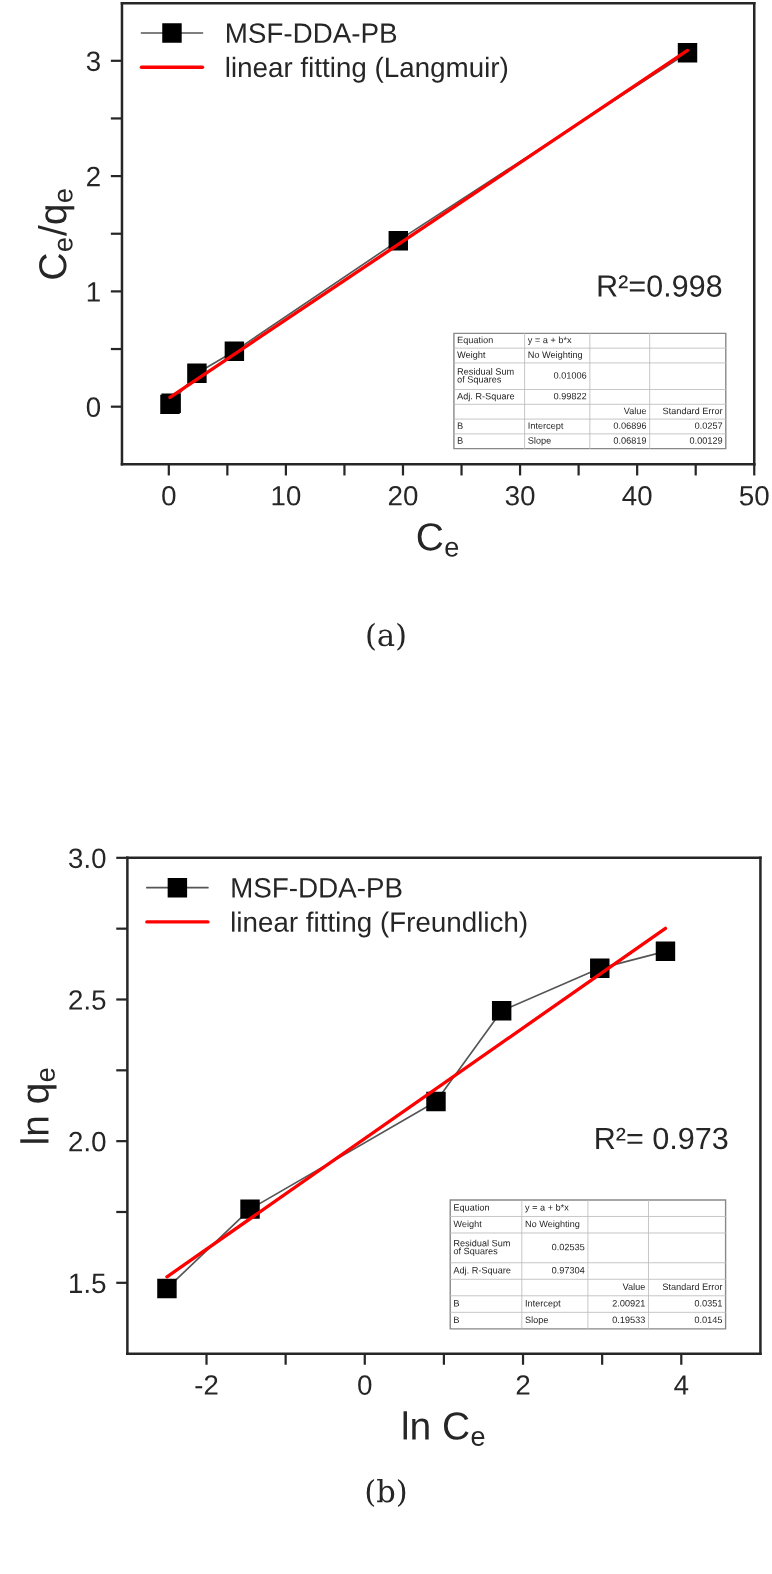 This screenshot has height=1574, width=772. I want to click on x-axis-title: C$_{e}$, so click(438, 540).